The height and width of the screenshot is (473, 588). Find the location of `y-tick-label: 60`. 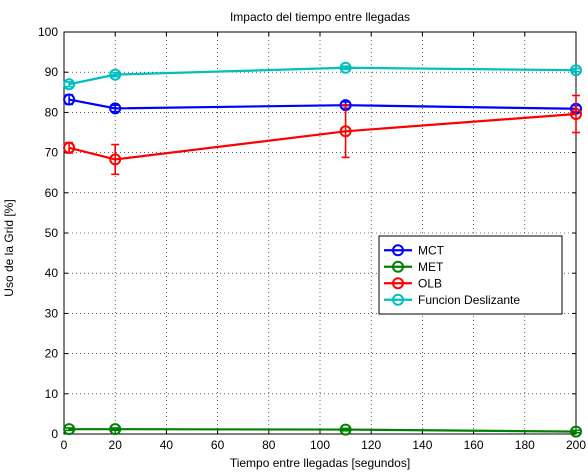

y-tick-label: 60 is located at coordinates (52, 193).